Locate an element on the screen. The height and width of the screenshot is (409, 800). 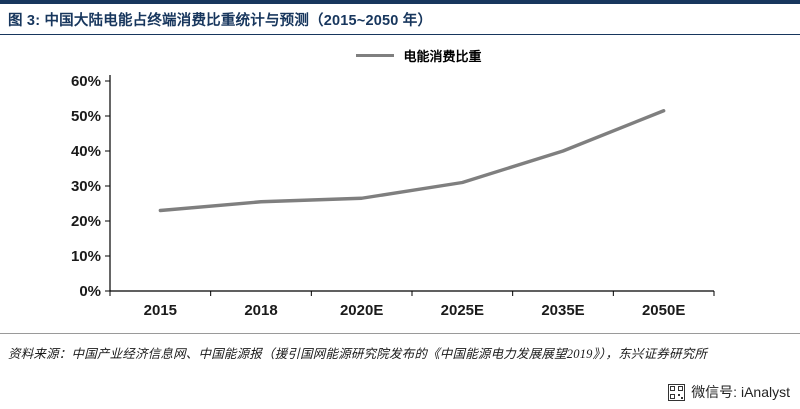
legend-label: 电能消费比重 is located at coordinates (442, 56).